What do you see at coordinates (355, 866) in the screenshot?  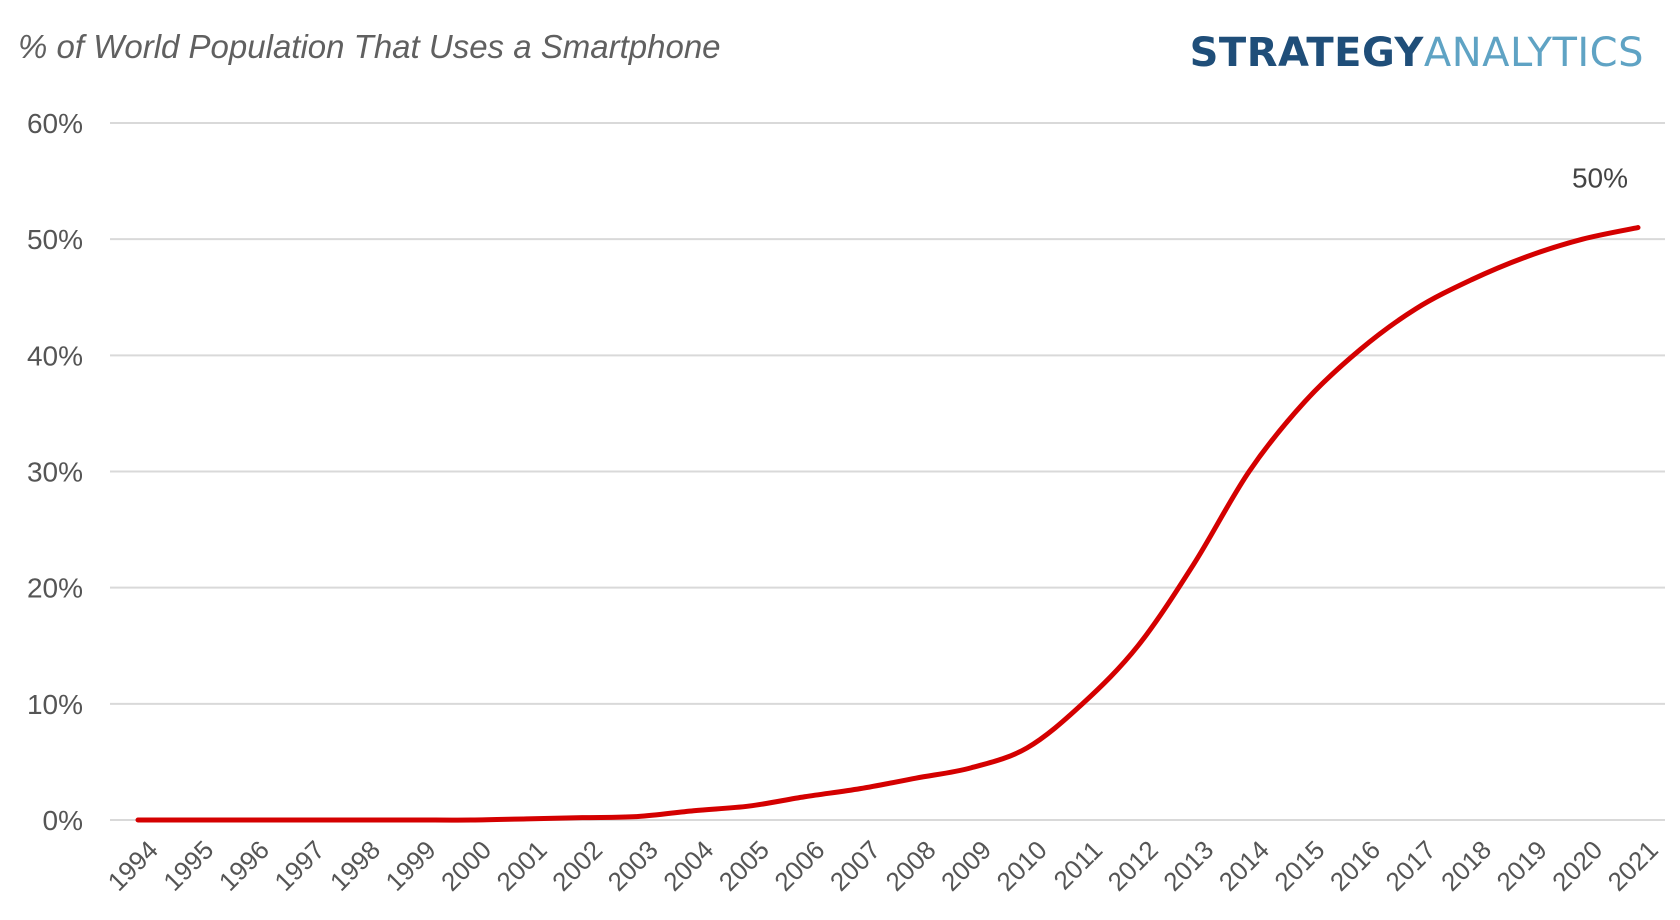 I see `x-tick-label: 1998` at bounding box center [355, 866].